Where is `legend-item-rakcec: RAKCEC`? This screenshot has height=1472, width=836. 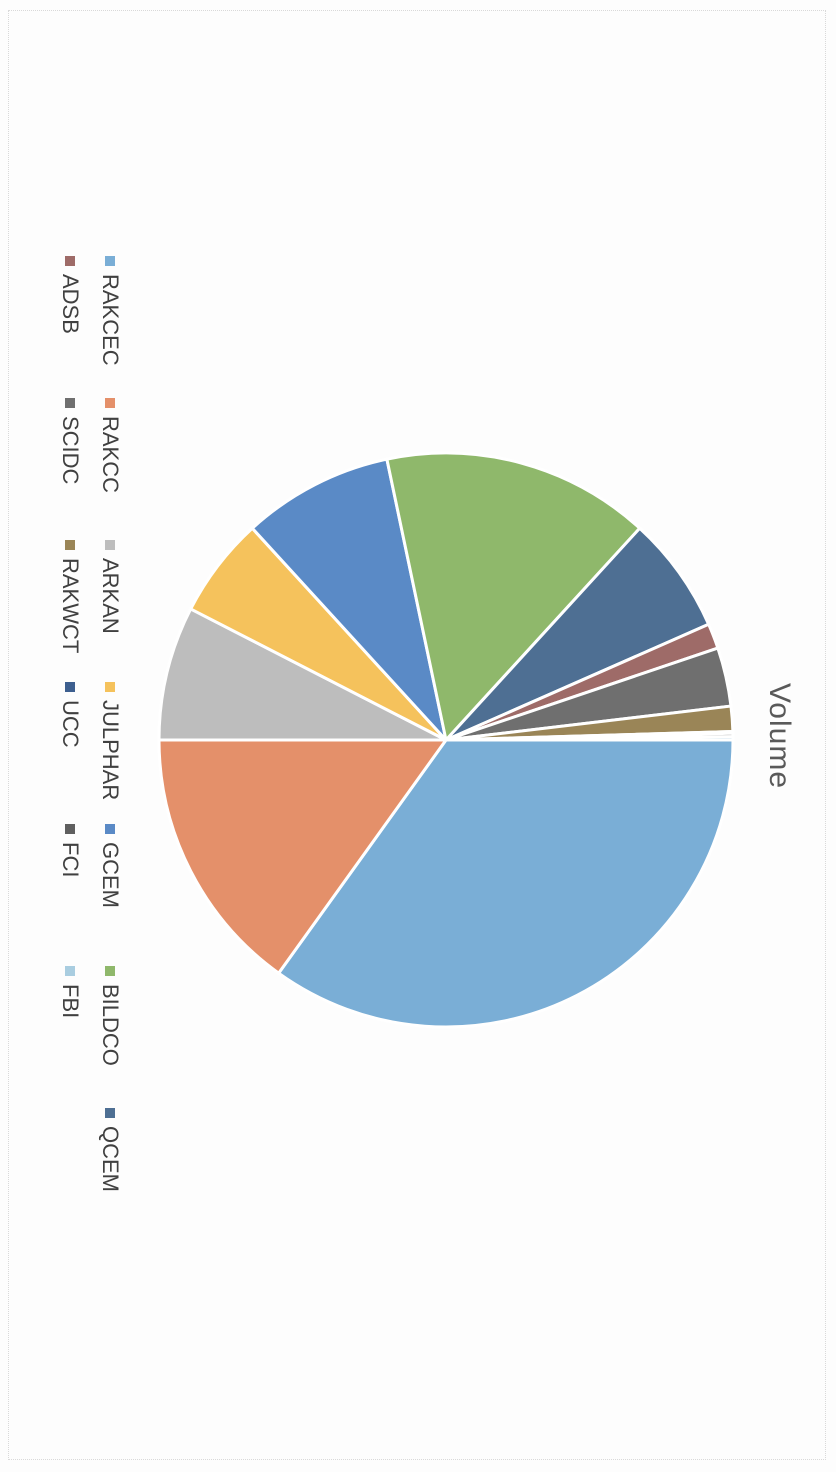 legend-item-rakcec: RAKCEC is located at coordinates (110, 327).